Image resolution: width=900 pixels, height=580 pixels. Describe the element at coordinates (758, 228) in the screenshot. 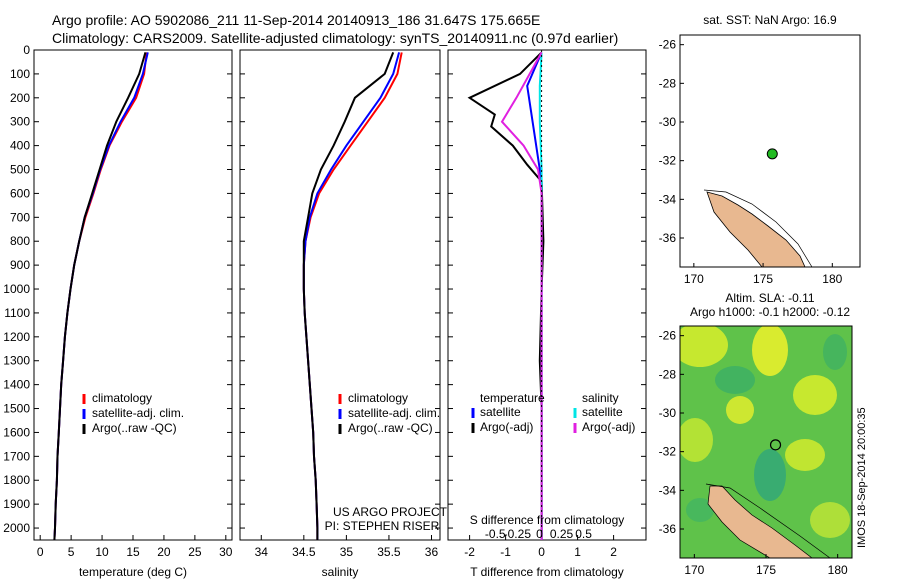

I see `sst-map-land` at that location.